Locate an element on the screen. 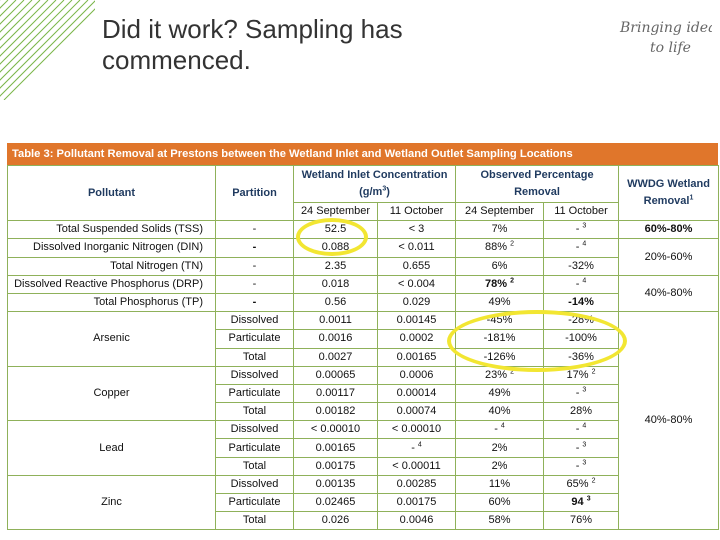 This screenshot has width=720, height=540. header-date-removal-sep: 24 September is located at coordinates (500, 211).